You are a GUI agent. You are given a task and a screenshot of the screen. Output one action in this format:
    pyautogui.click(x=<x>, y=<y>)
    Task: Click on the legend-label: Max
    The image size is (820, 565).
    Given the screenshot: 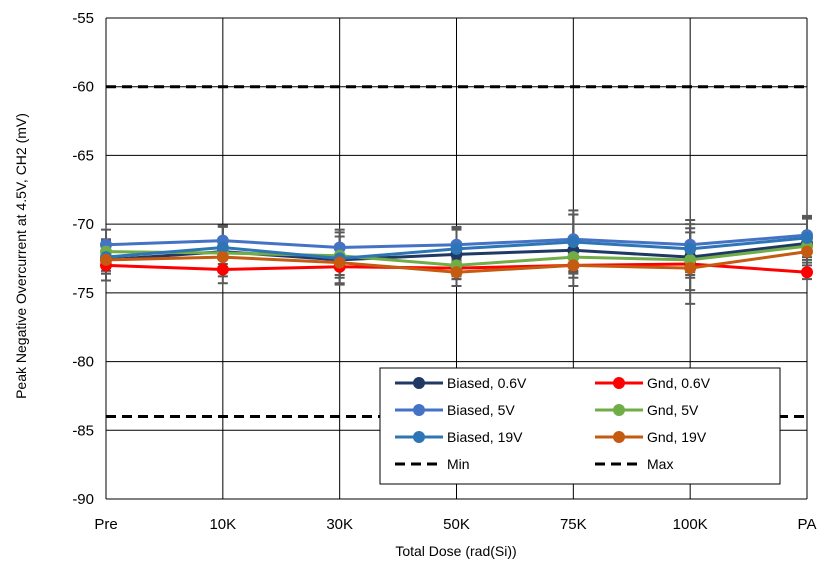 What is the action you would take?
    pyautogui.click(x=660, y=464)
    